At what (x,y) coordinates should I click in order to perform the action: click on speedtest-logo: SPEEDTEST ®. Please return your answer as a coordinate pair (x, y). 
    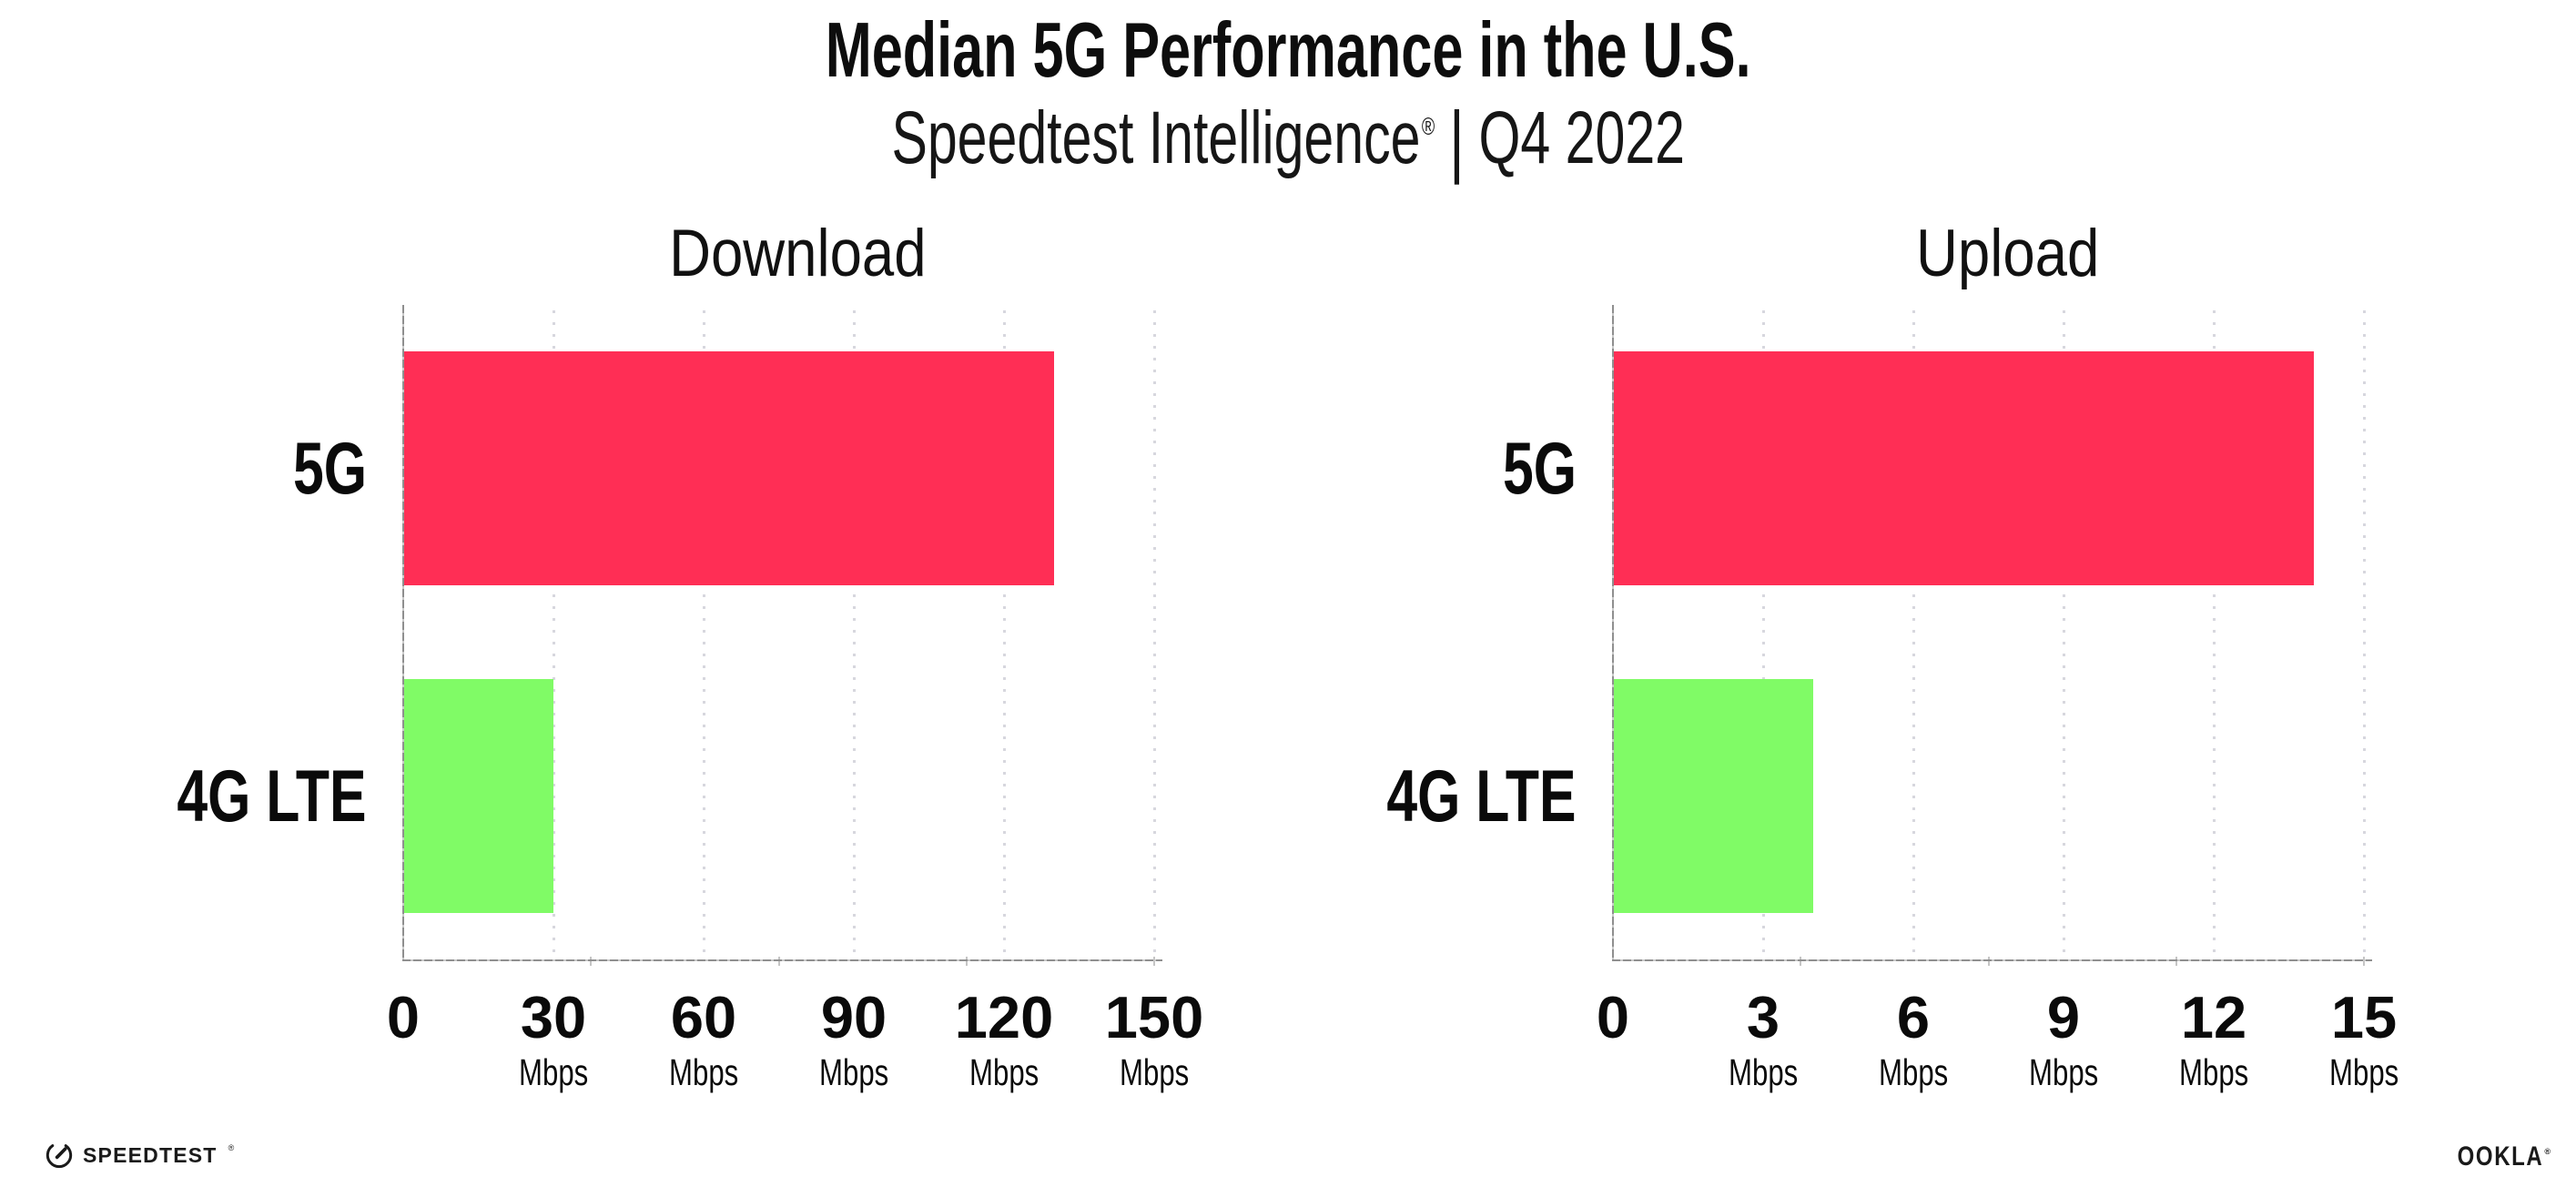
    Looking at the image, I should click on (140, 1156).